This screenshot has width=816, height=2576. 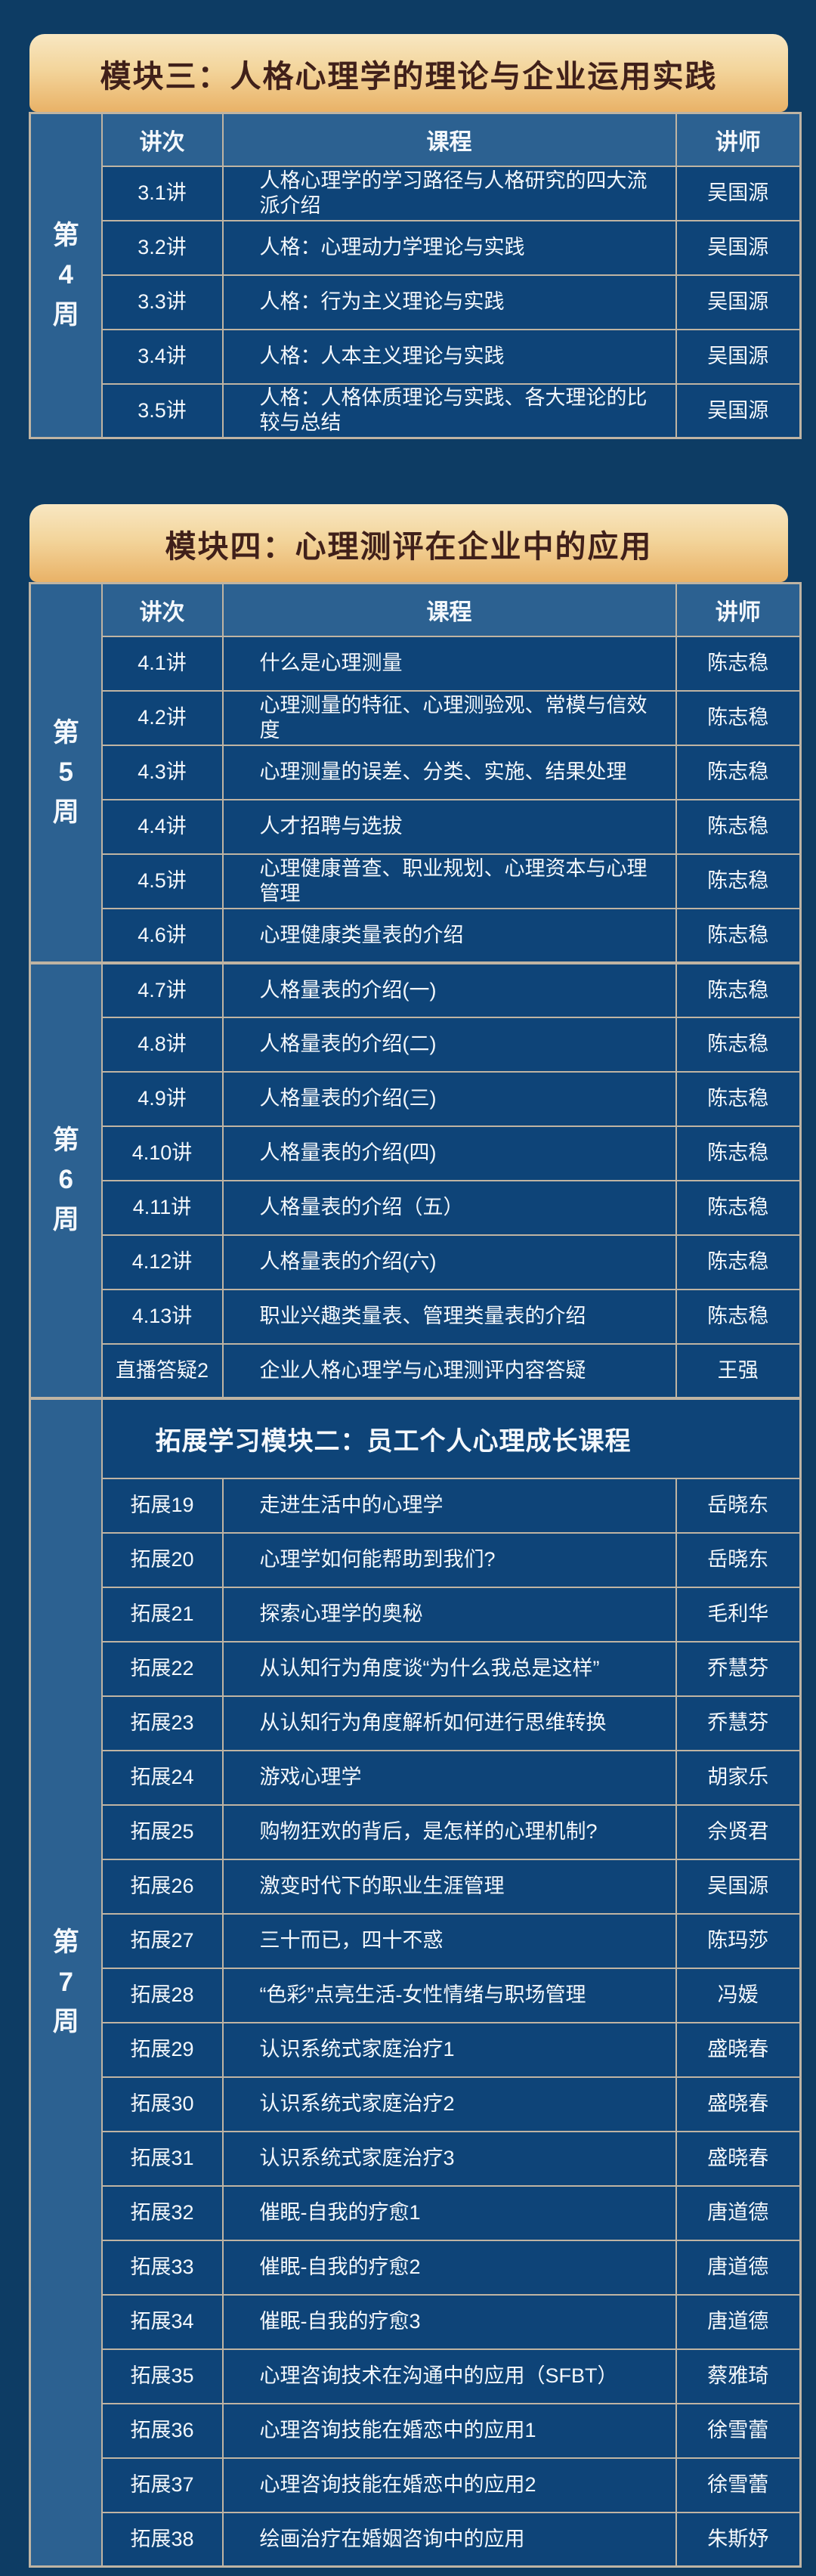 What do you see at coordinates (449, 2104) in the screenshot?
I see `course-name-cell: 认识系统式家庭治疗2` at bounding box center [449, 2104].